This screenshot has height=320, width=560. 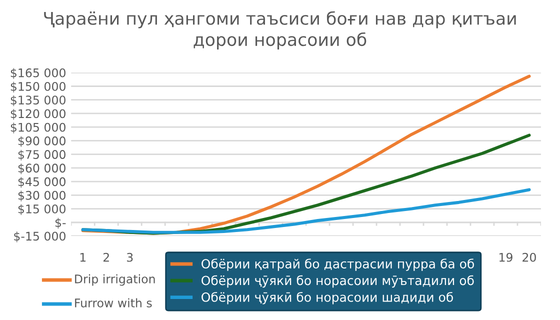 What do you see at coordinates (42, 209) in the screenshot?
I see `y-tick-label: $15 000` at bounding box center [42, 209].